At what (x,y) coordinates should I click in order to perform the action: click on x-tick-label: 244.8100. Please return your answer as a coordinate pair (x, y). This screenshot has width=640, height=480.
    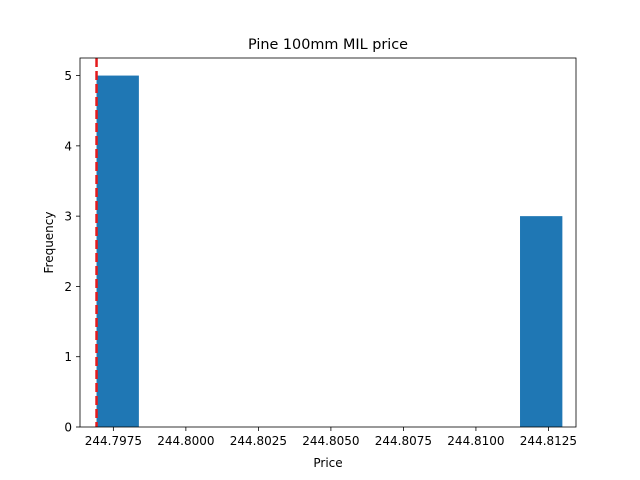
    Looking at the image, I should click on (475, 441).